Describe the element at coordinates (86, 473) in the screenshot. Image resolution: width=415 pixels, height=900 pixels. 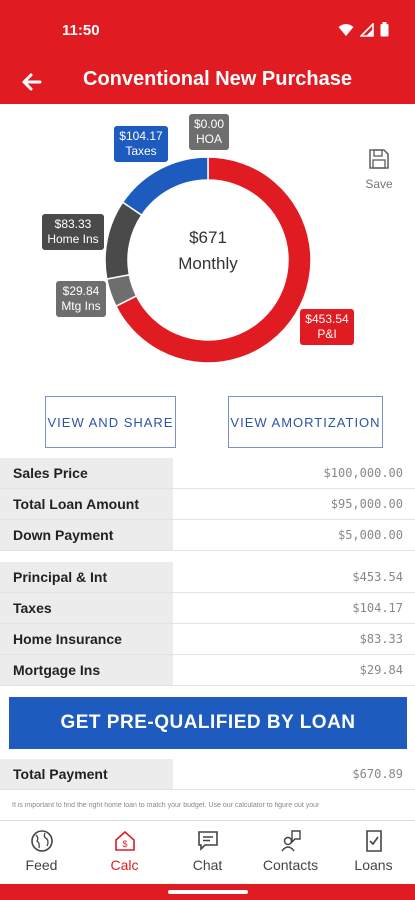
I see `row-label: Sales Price` at that location.